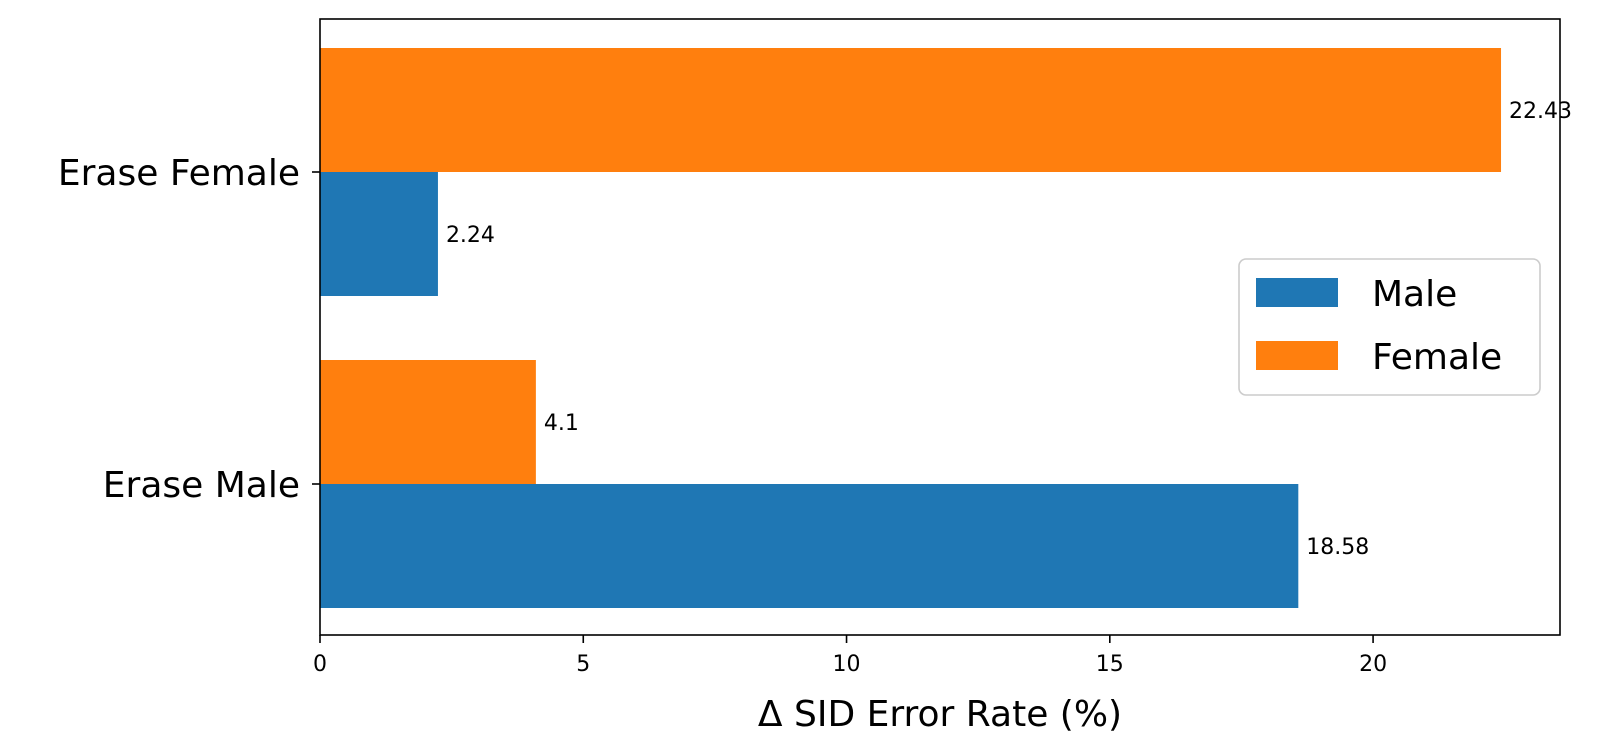  I want to click on legend-swatch-female, so click(1297, 355).